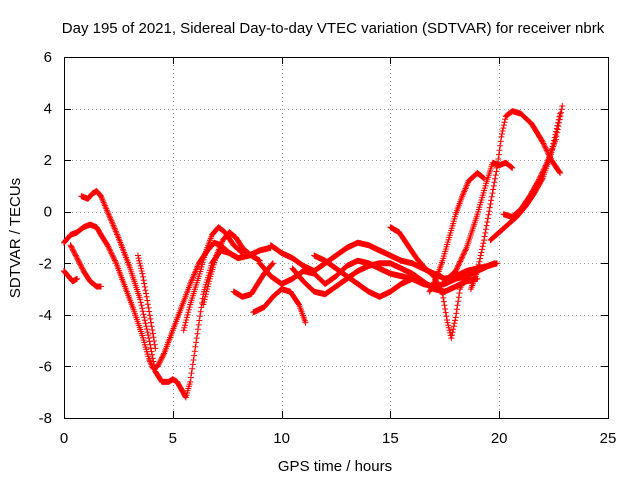 This screenshot has width=640, height=480. Describe the element at coordinates (15, 238) in the screenshot. I see `y-axis-label: SDTVAR / TECUs` at that location.